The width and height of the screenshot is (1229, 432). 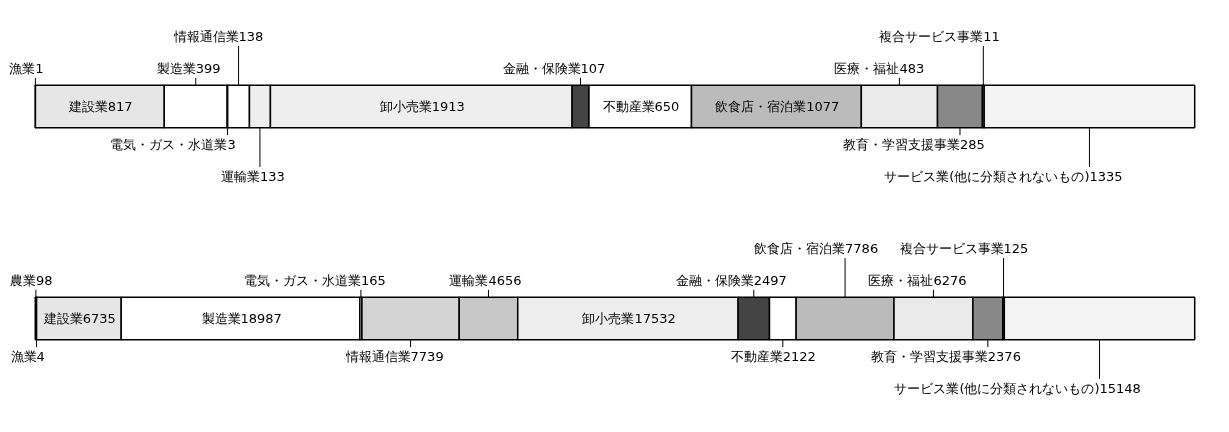 I want to click on data-label: 133, so click(x=272, y=176).